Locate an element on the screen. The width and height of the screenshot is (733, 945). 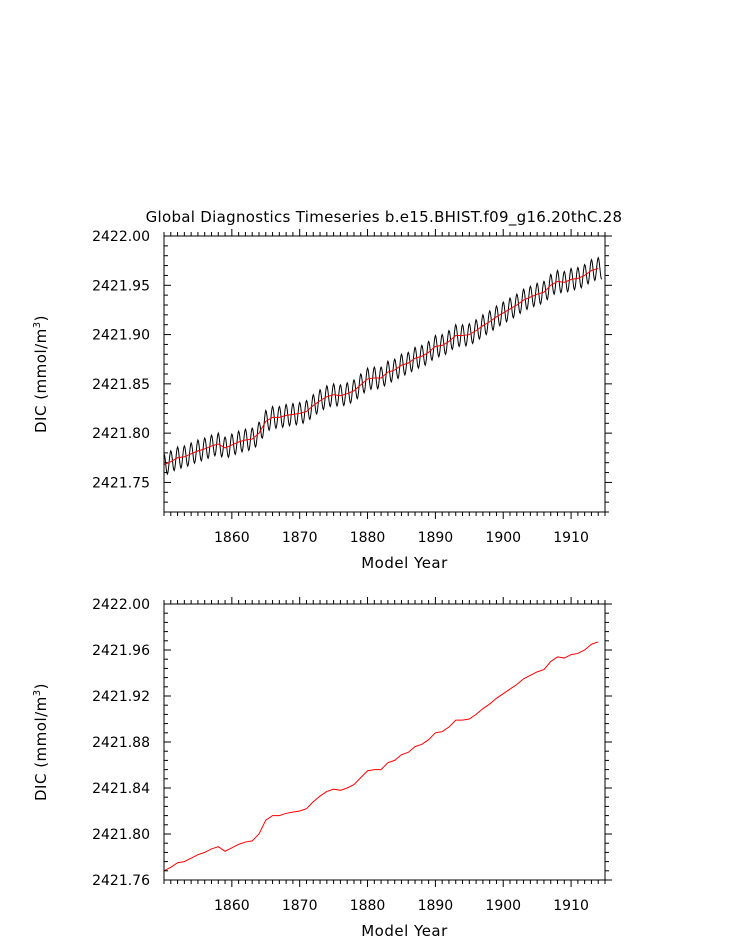
y-tick-label: 2421.84 is located at coordinates (121, 789).